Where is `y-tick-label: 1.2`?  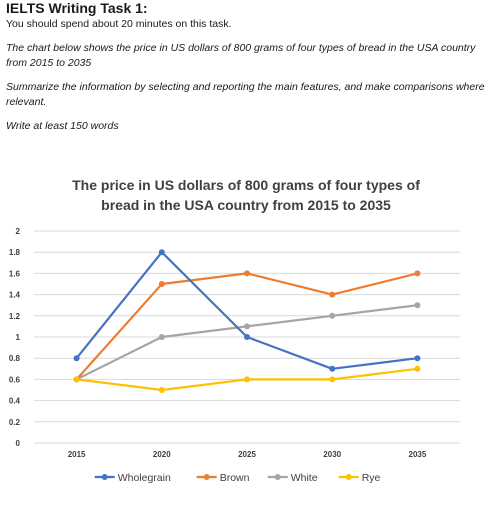 y-tick-label: 1.2 is located at coordinates (15, 316).